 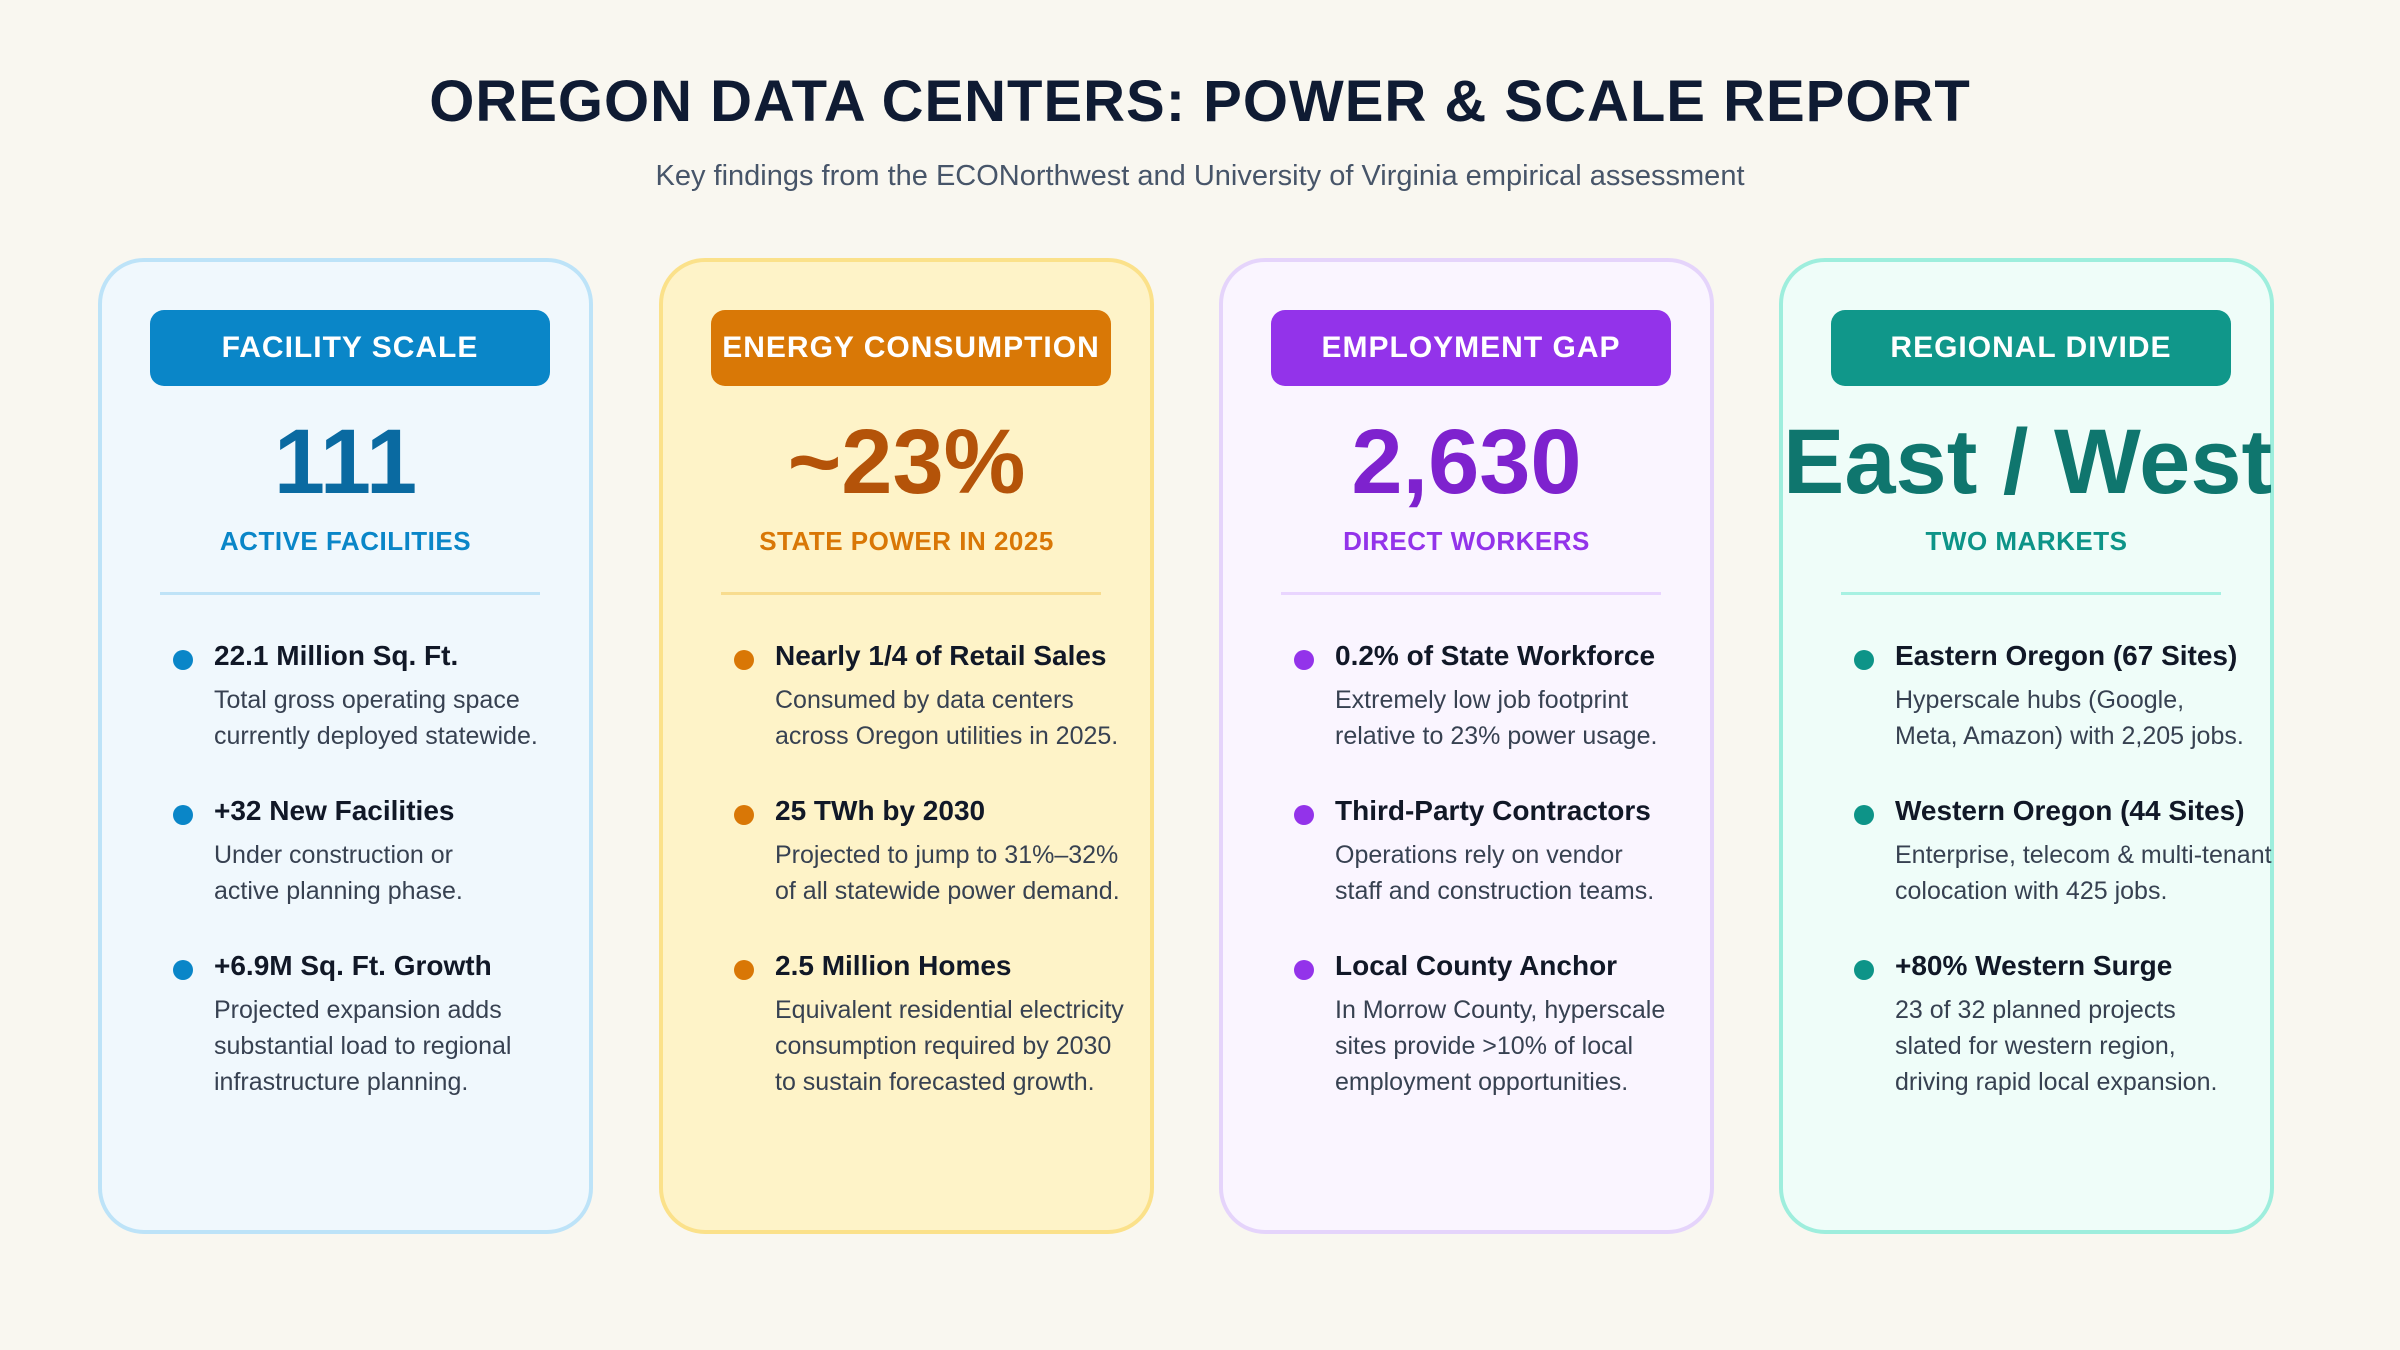 I want to click on item-heading: 25 TWh by 2030, so click(x=880, y=810).